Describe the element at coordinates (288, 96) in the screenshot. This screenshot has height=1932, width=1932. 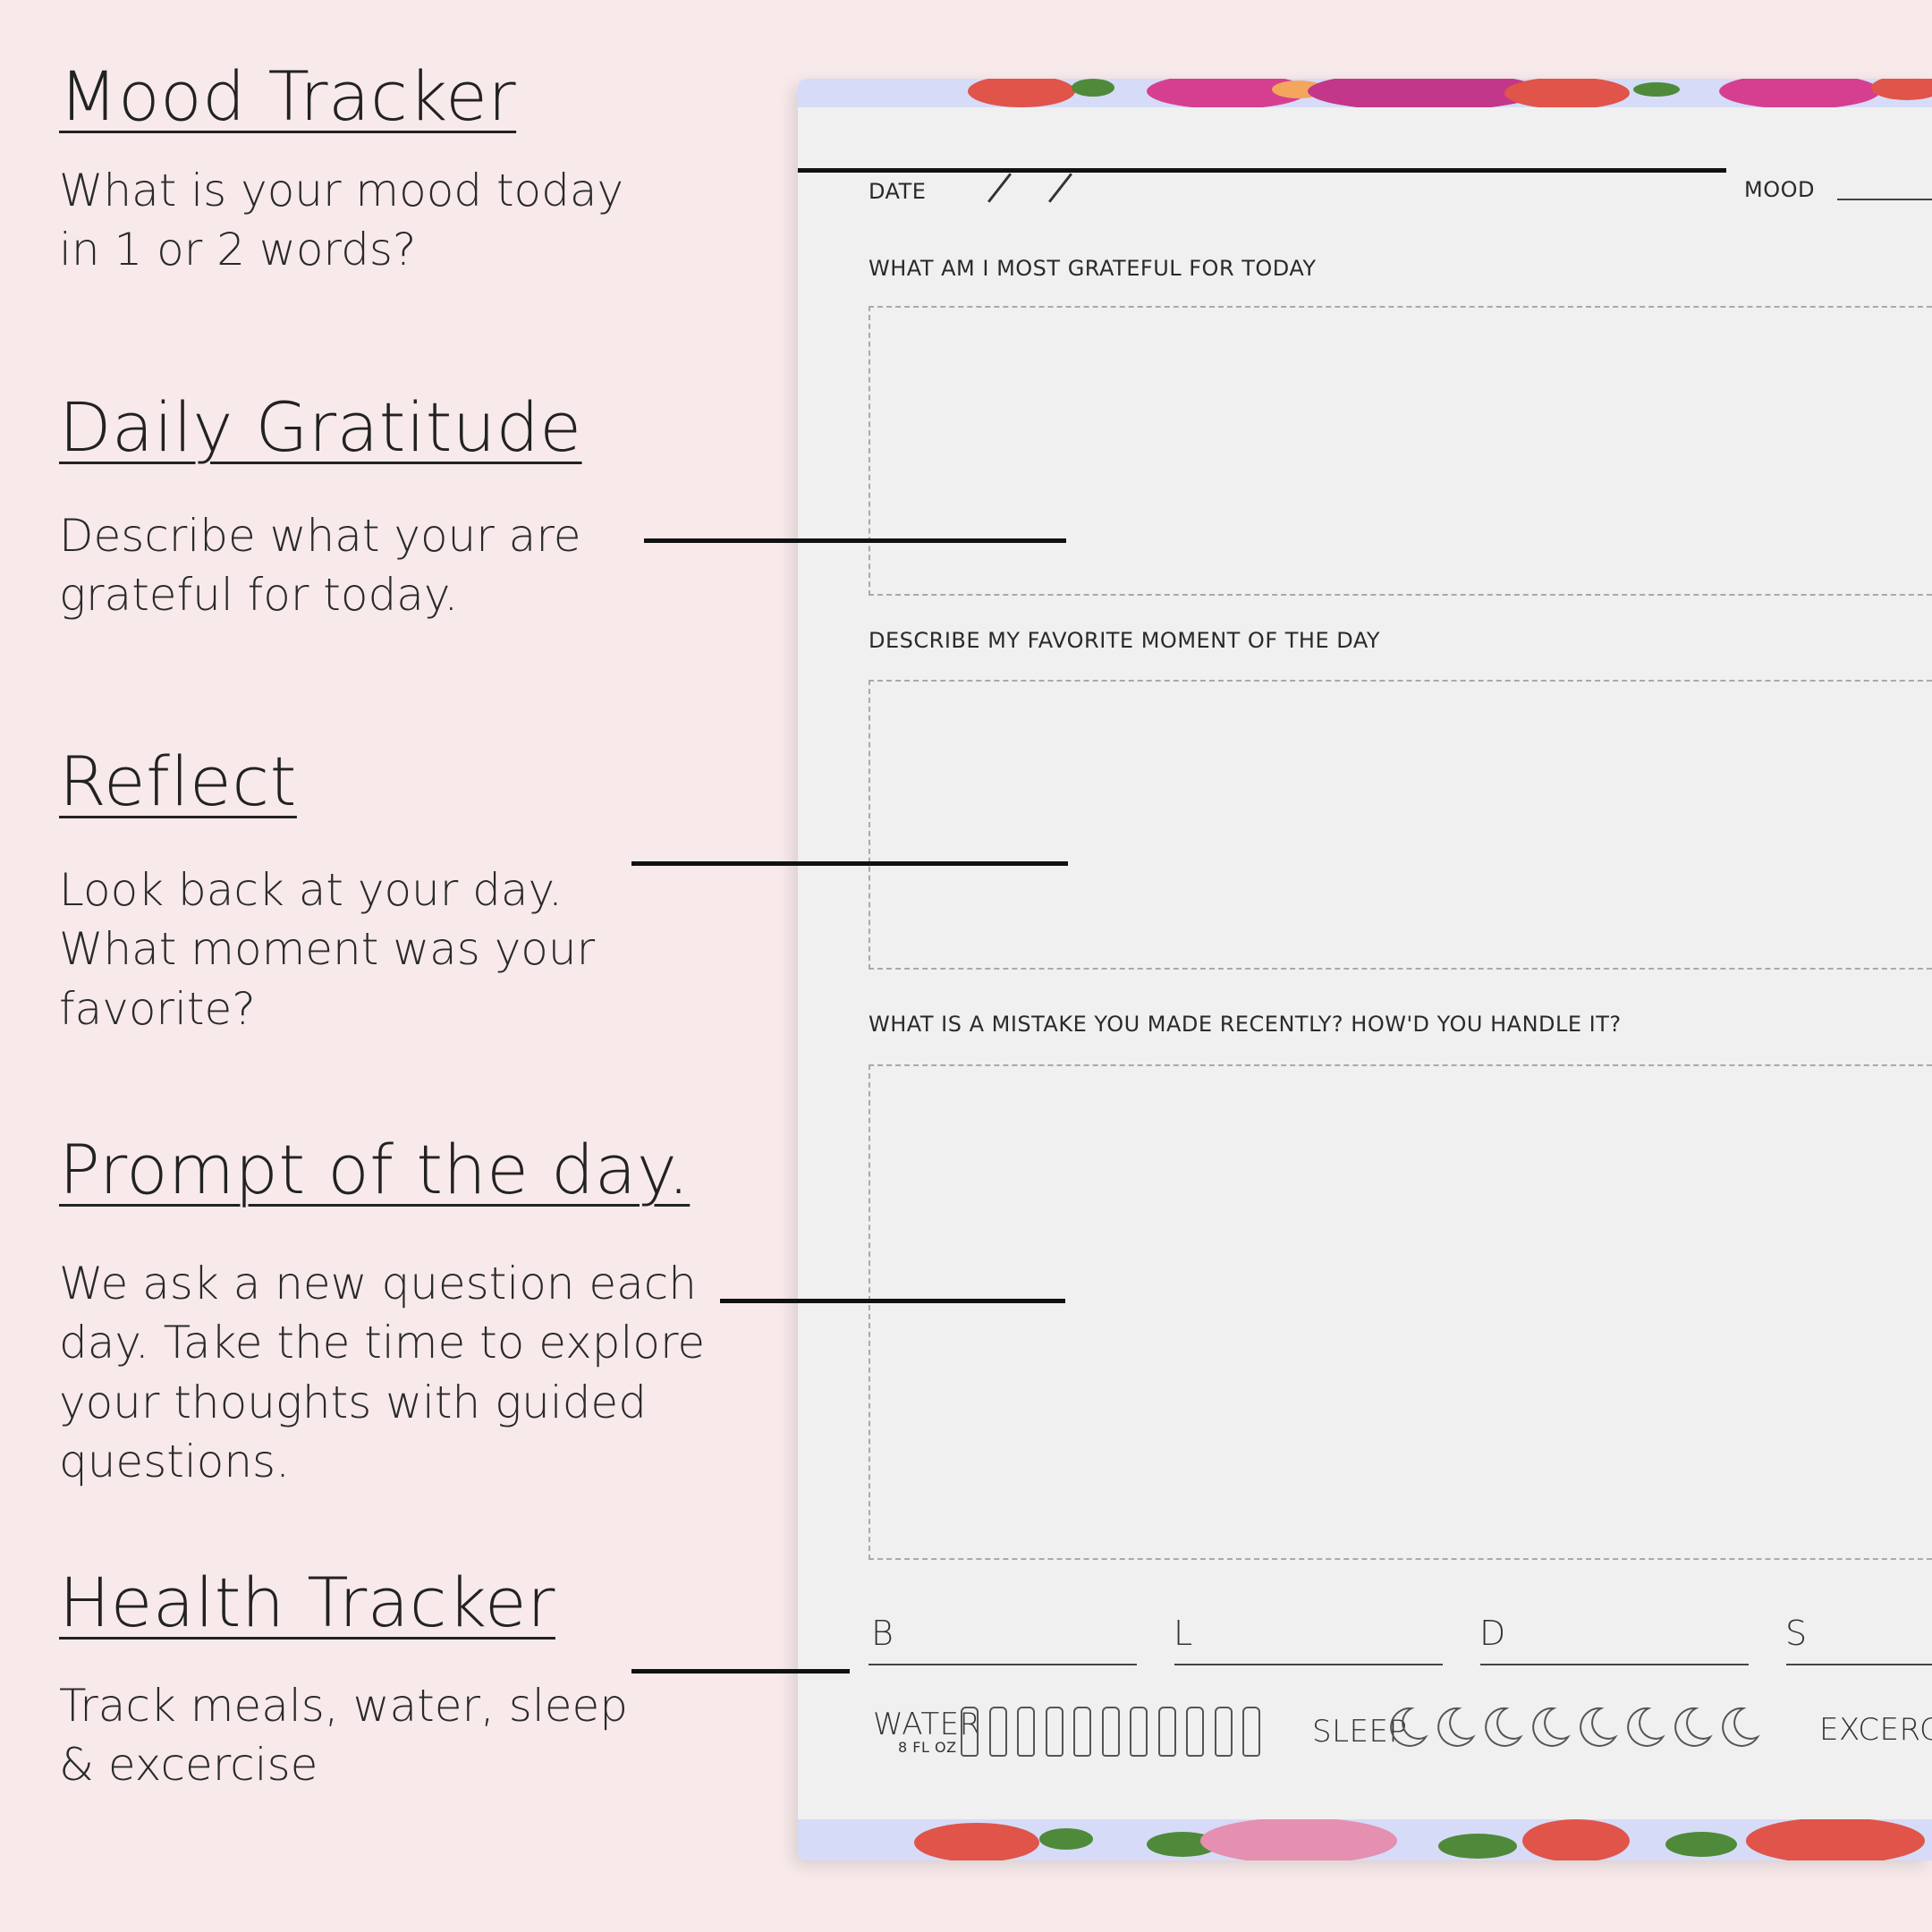
I see `feature-title: Mood Tracker` at that location.